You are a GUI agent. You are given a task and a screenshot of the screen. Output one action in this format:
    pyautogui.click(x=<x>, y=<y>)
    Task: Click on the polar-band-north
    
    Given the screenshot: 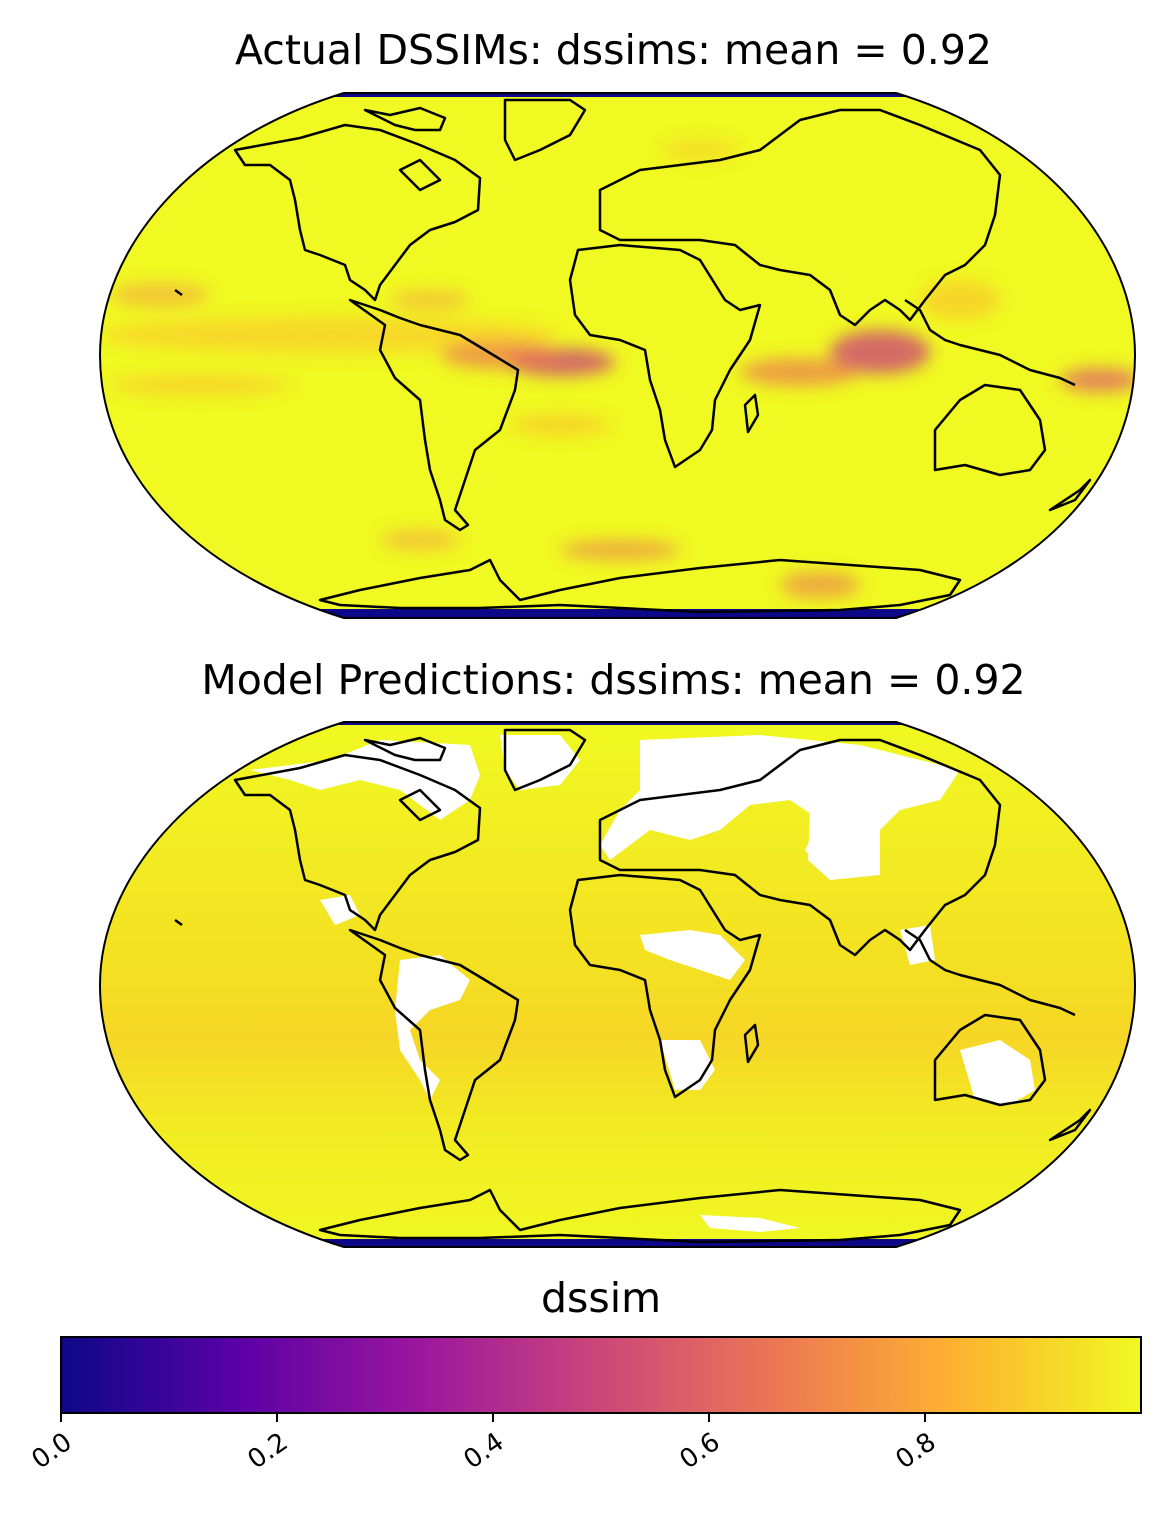 What is the action you would take?
    pyautogui.click(x=617, y=95)
    